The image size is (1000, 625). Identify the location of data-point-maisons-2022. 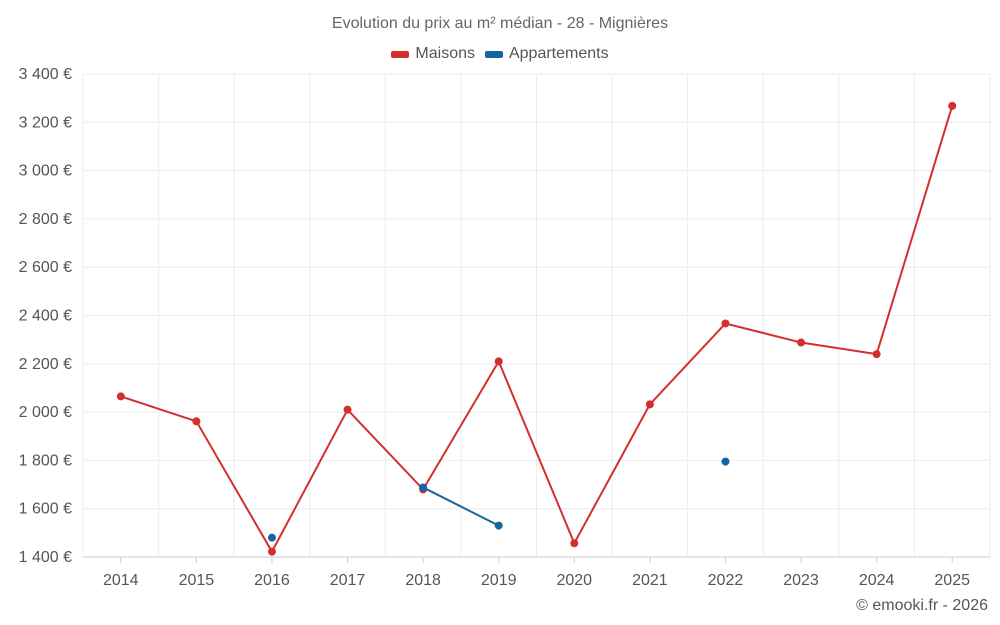
(725, 323).